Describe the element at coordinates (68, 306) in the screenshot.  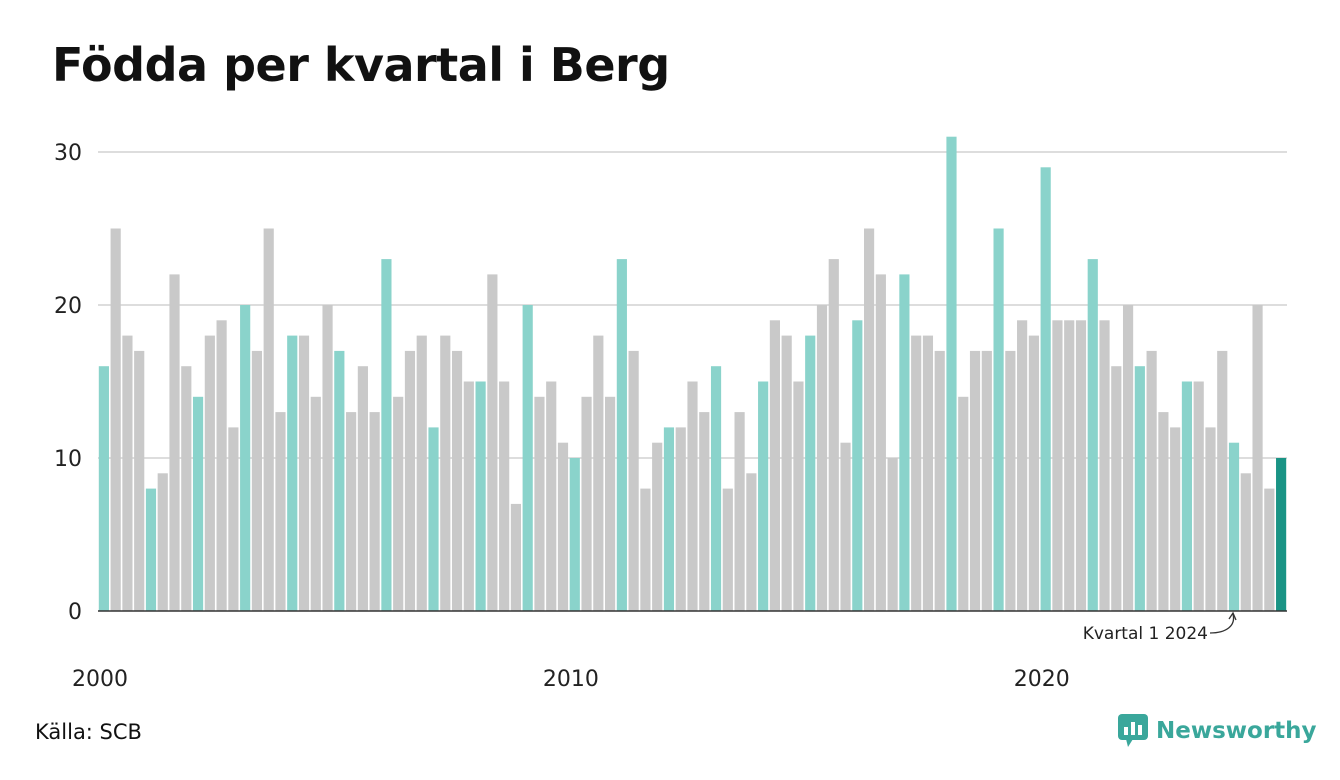
I see `y-tick-label: 20` at that location.